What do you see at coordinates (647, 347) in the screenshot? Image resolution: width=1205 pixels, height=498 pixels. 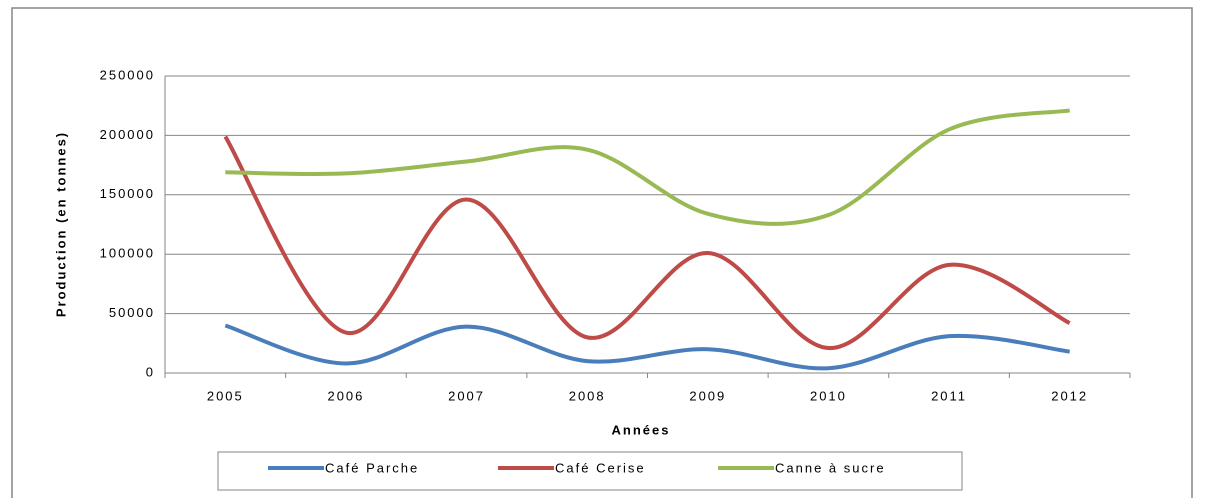 I see `series-line` at bounding box center [647, 347].